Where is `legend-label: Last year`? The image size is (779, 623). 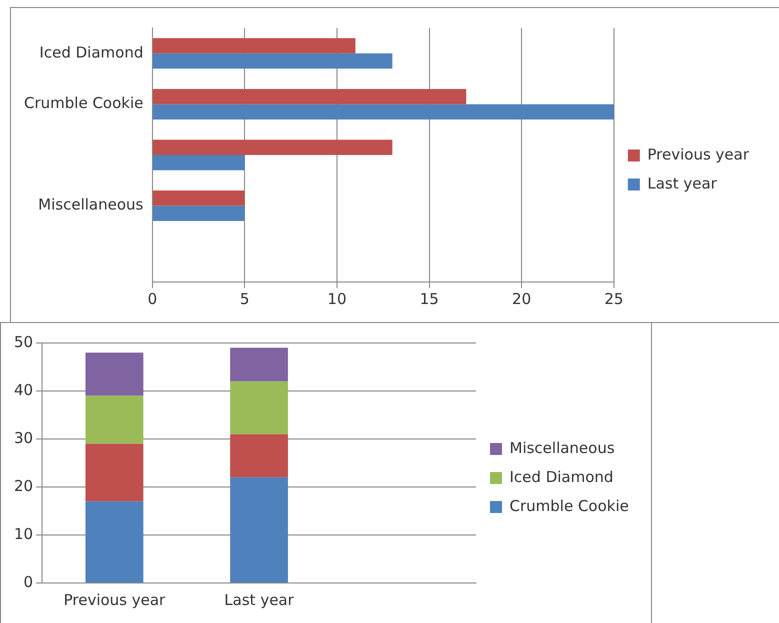
legend-label: Last year is located at coordinates (682, 183).